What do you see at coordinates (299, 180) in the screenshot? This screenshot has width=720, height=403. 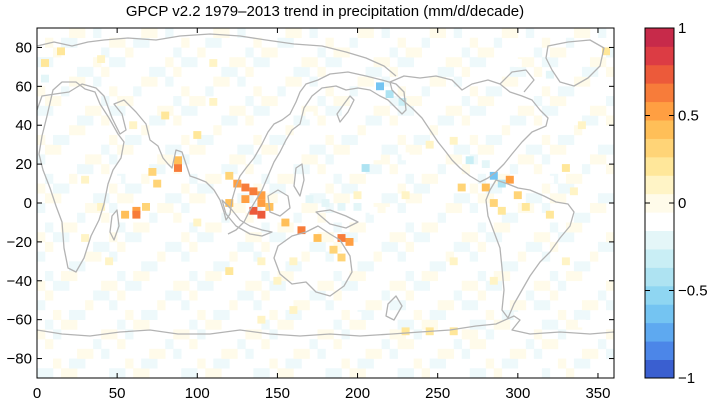 I see `coastline-philippines` at bounding box center [299, 180].